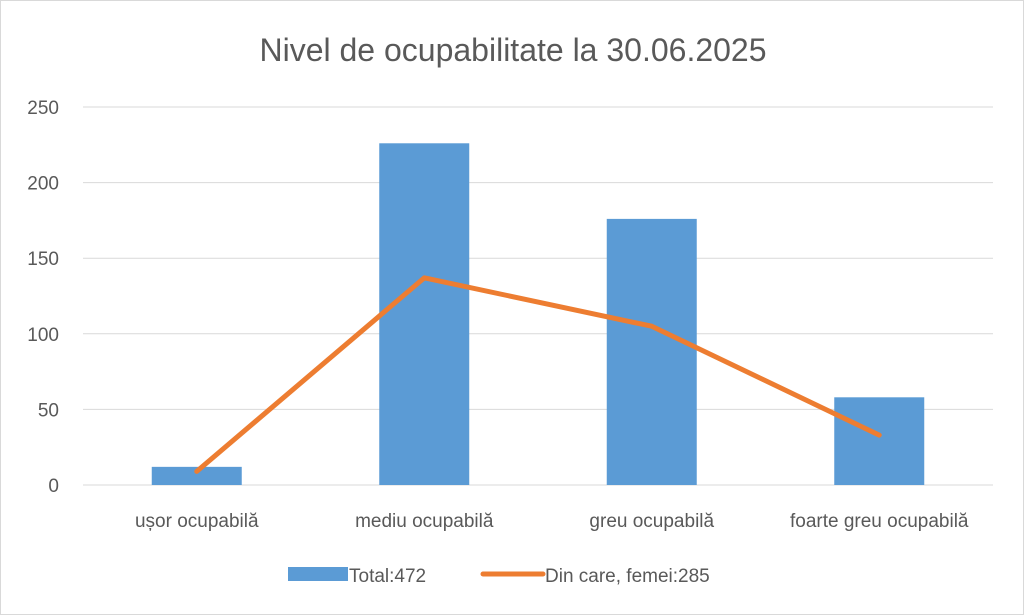 The image size is (1024, 615). I want to click on x-category-label: mediu ocupabilă, so click(424, 521).